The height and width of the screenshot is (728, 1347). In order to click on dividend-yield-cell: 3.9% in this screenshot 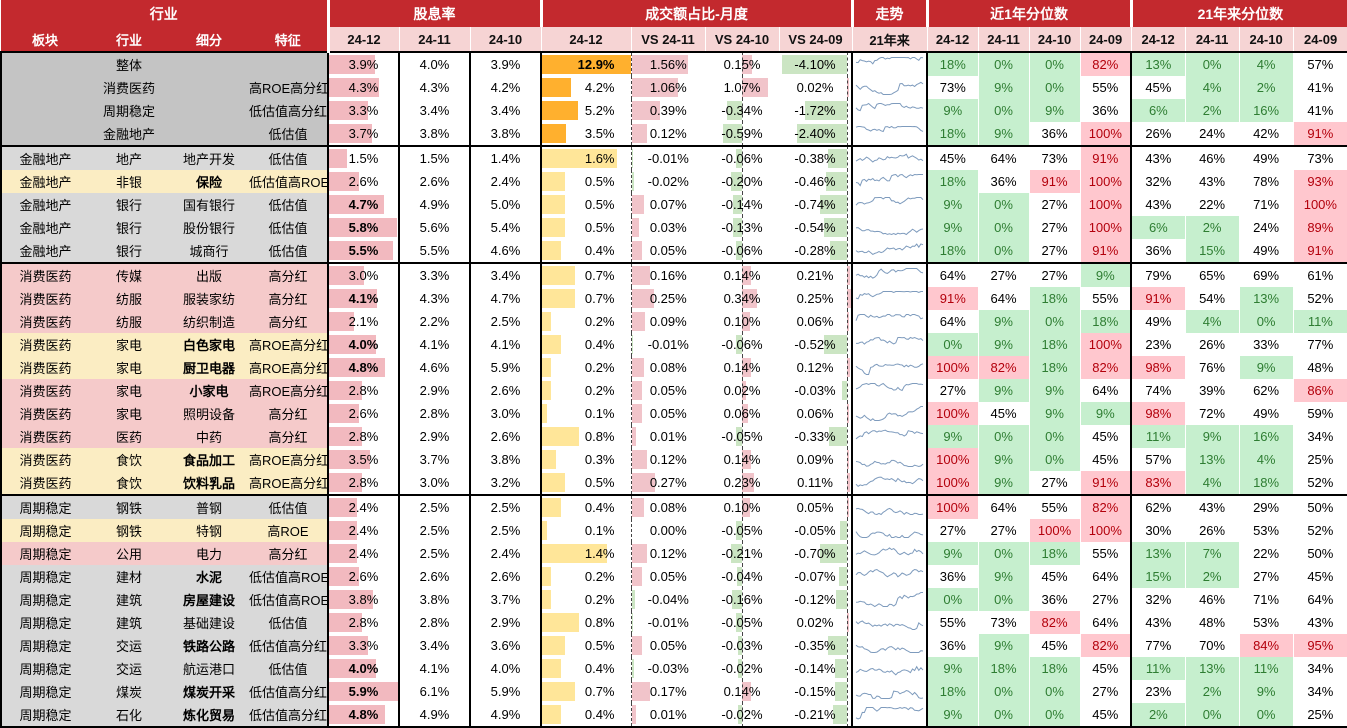, I will do `click(505, 63)`.